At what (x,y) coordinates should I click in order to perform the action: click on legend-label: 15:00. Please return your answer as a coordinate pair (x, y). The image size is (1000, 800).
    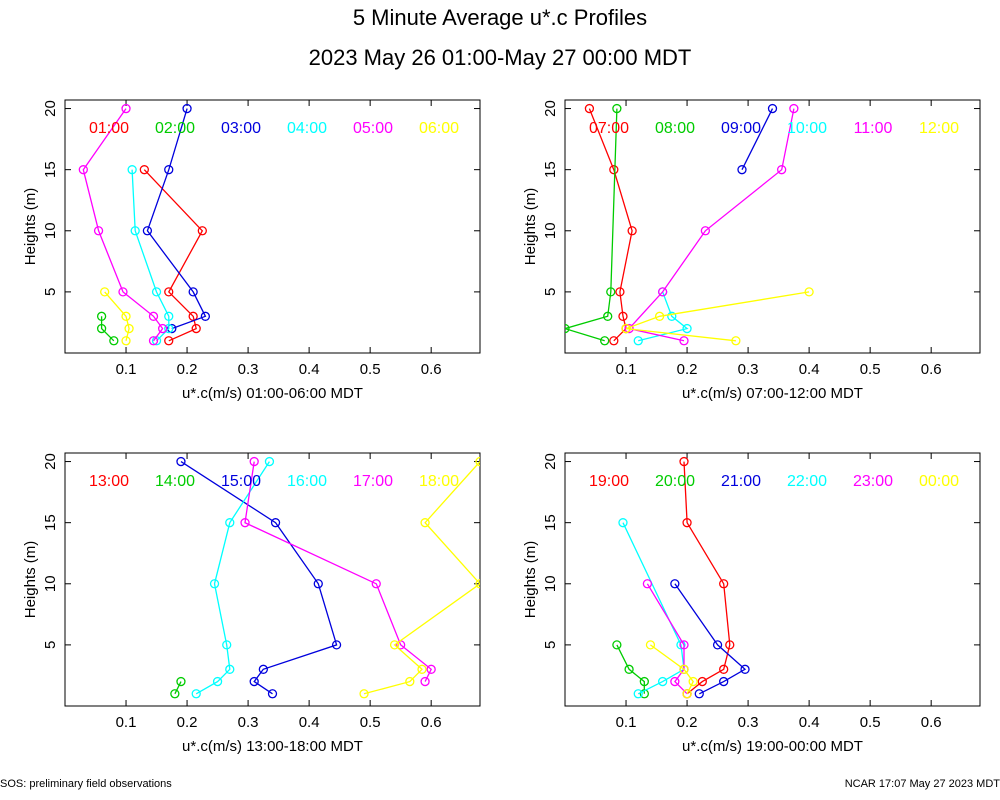
    Looking at the image, I should click on (241, 481).